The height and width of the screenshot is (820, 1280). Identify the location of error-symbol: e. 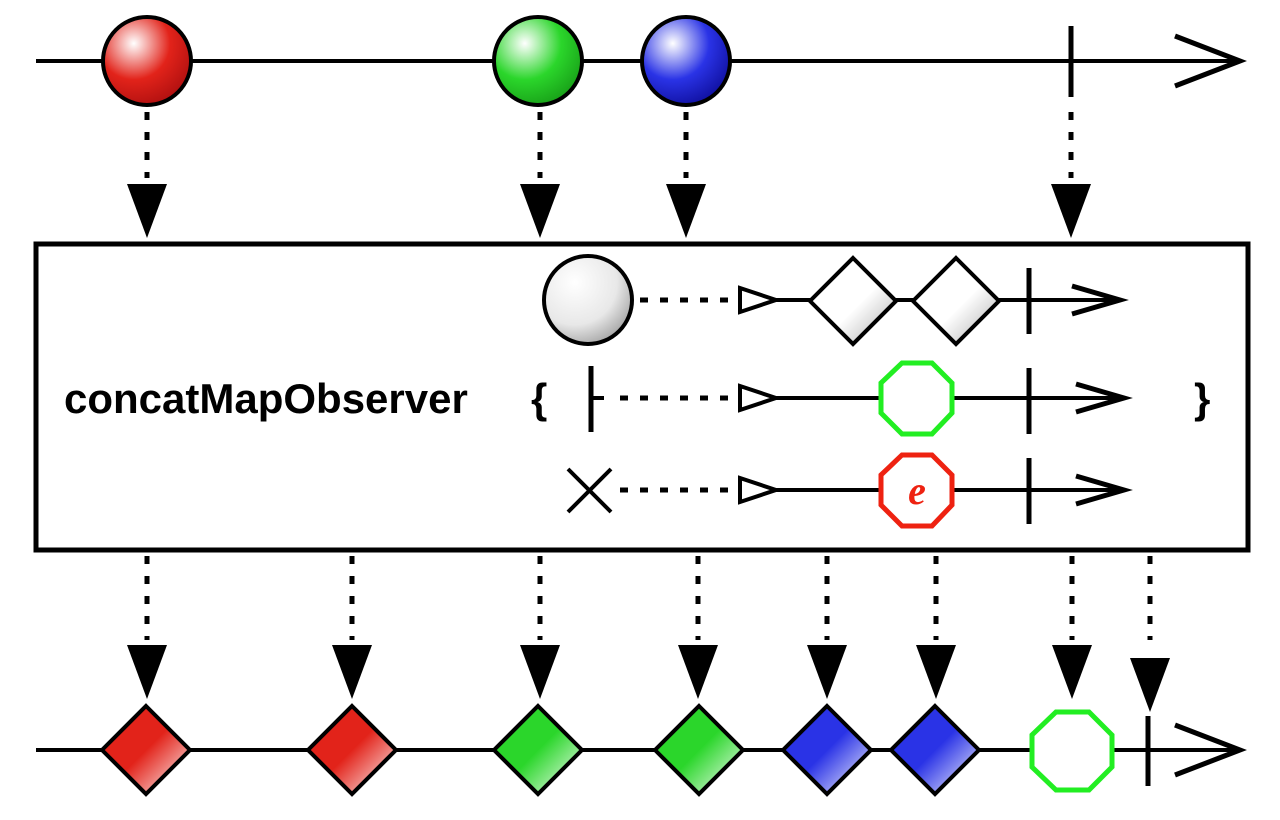
(917, 490).